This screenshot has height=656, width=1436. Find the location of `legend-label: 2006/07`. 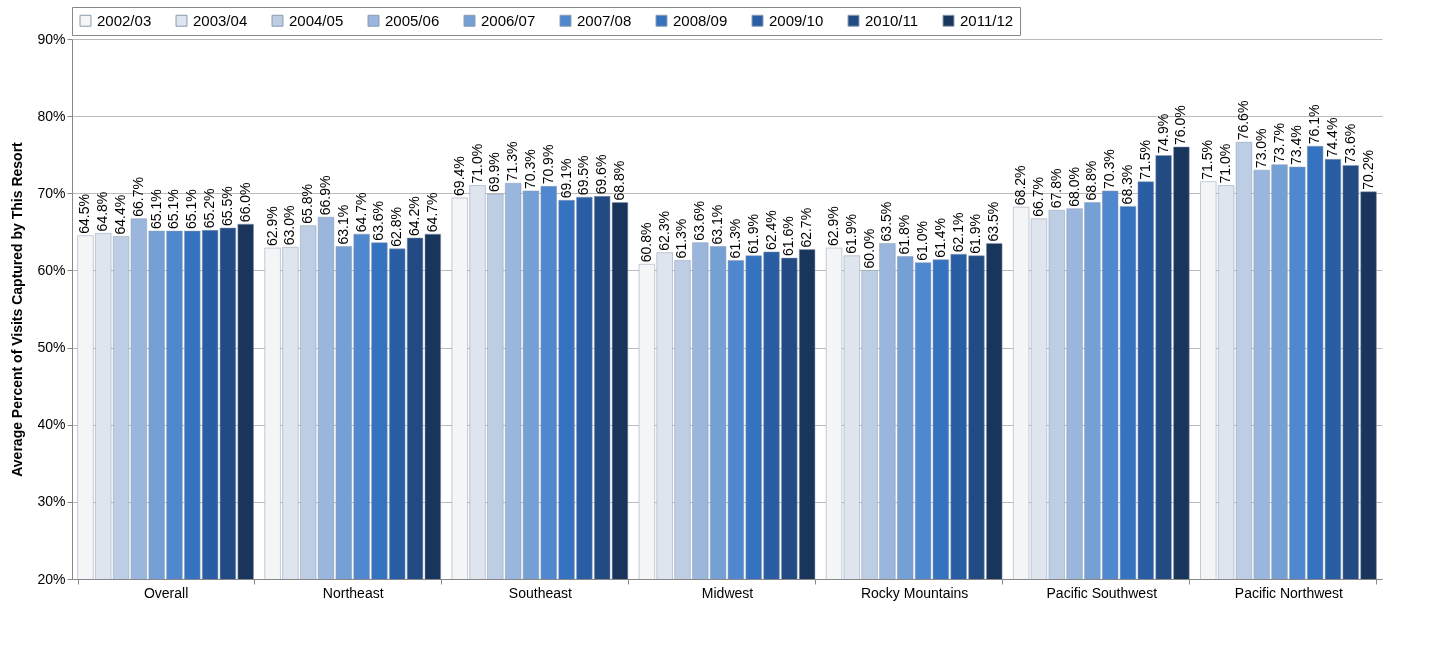

legend-label: 2006/07 is located at coordinates (508, 20).